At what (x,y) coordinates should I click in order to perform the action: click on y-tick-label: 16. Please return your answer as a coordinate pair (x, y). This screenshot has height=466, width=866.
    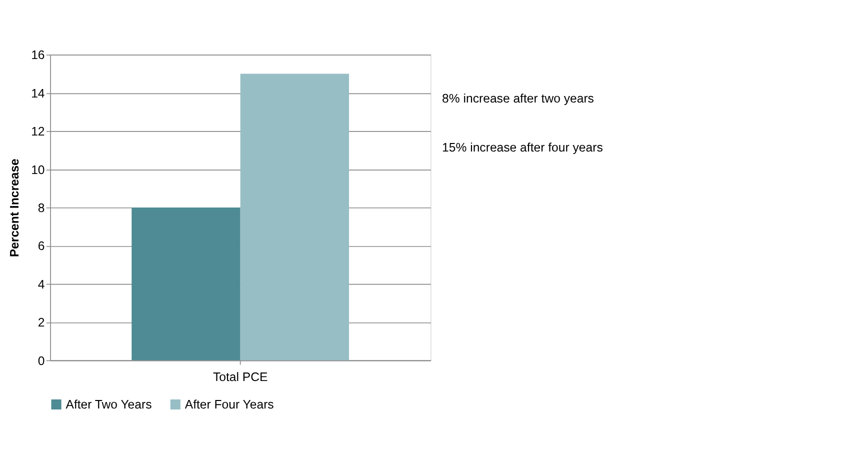
    Looking at the image, I should click on (38, 55).